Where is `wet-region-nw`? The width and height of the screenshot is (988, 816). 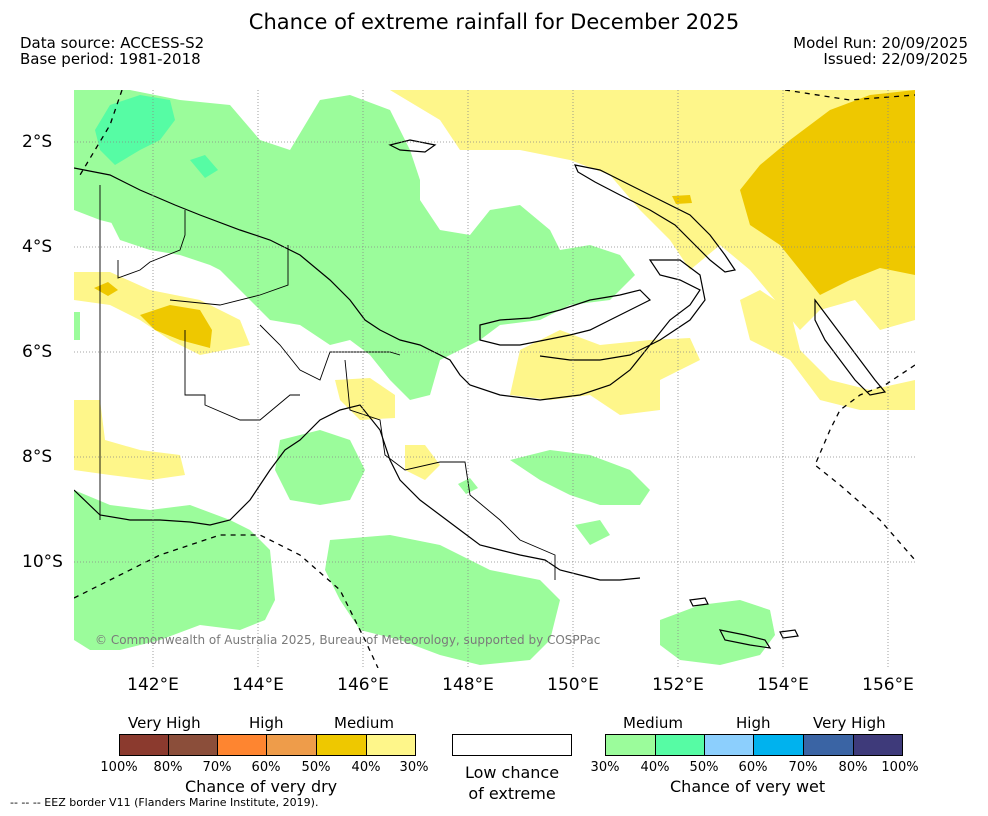 wet-region-nw is located at coordinates (185, 240).